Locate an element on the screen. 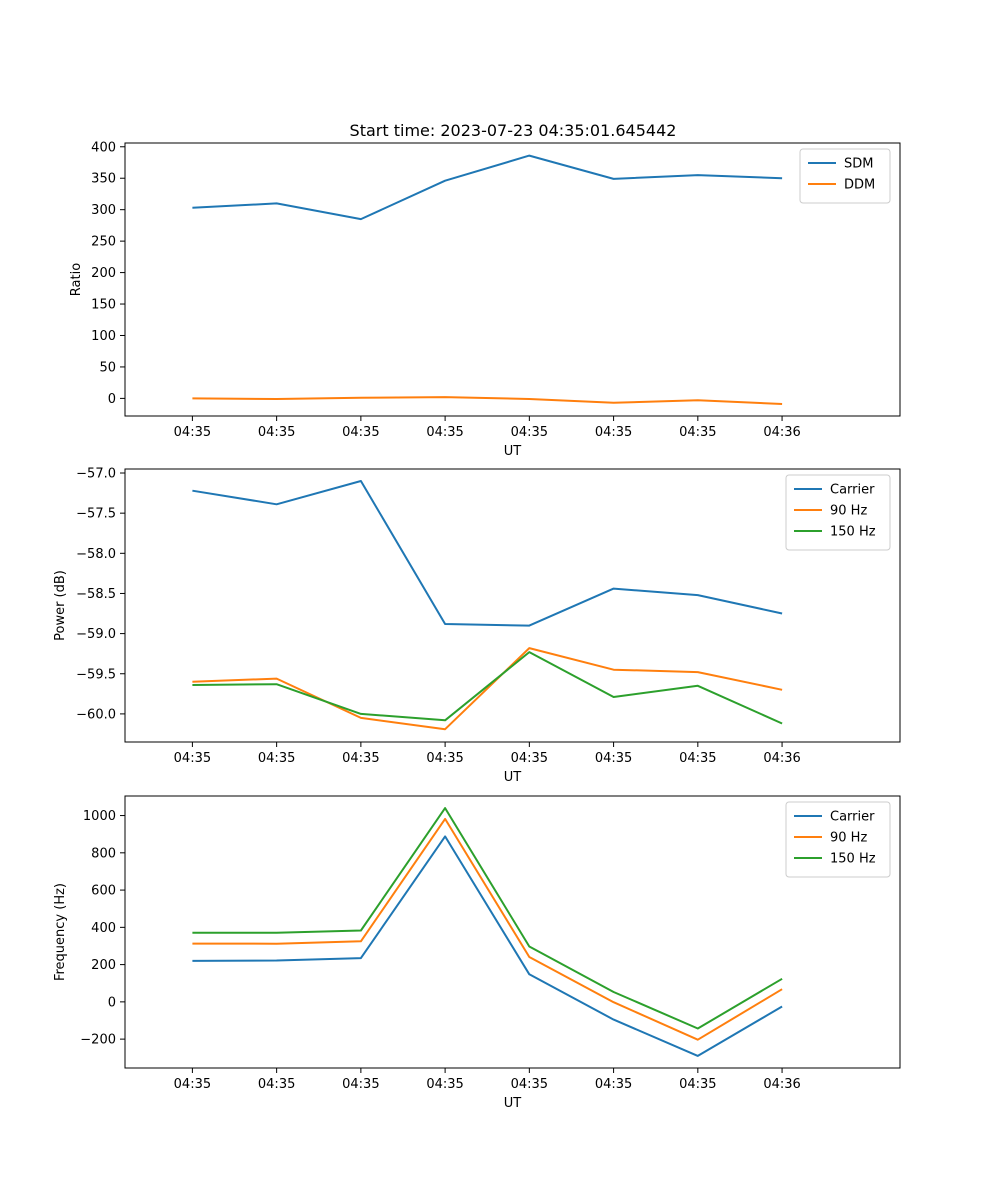 The height and width of the screenshot is (1200, 1000). y-axis-label: Ratio is located at coordinates (76, 279).